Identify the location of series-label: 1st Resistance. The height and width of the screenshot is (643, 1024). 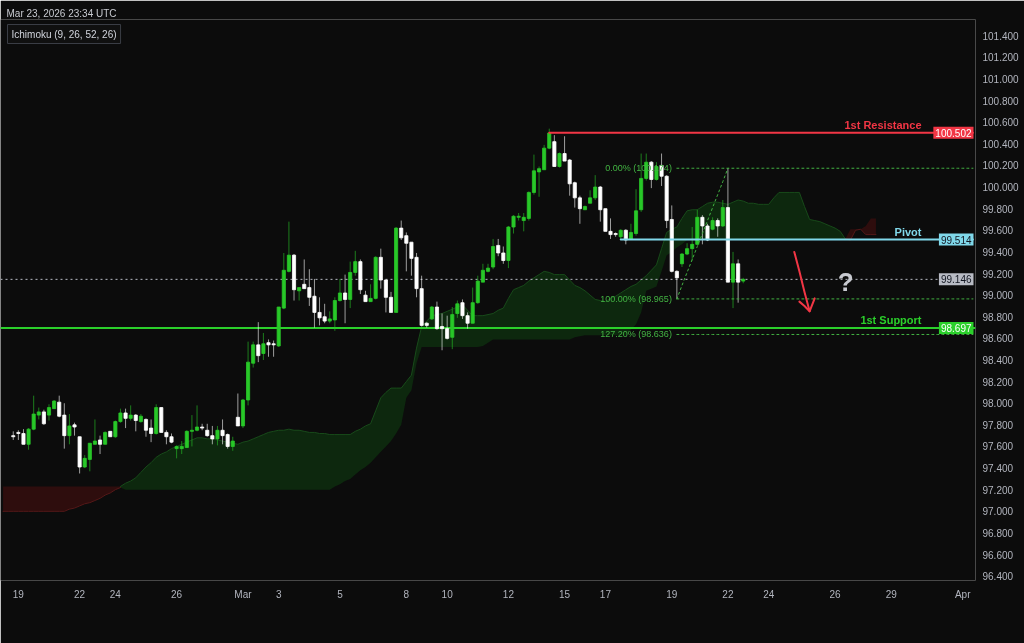
(883, 124).